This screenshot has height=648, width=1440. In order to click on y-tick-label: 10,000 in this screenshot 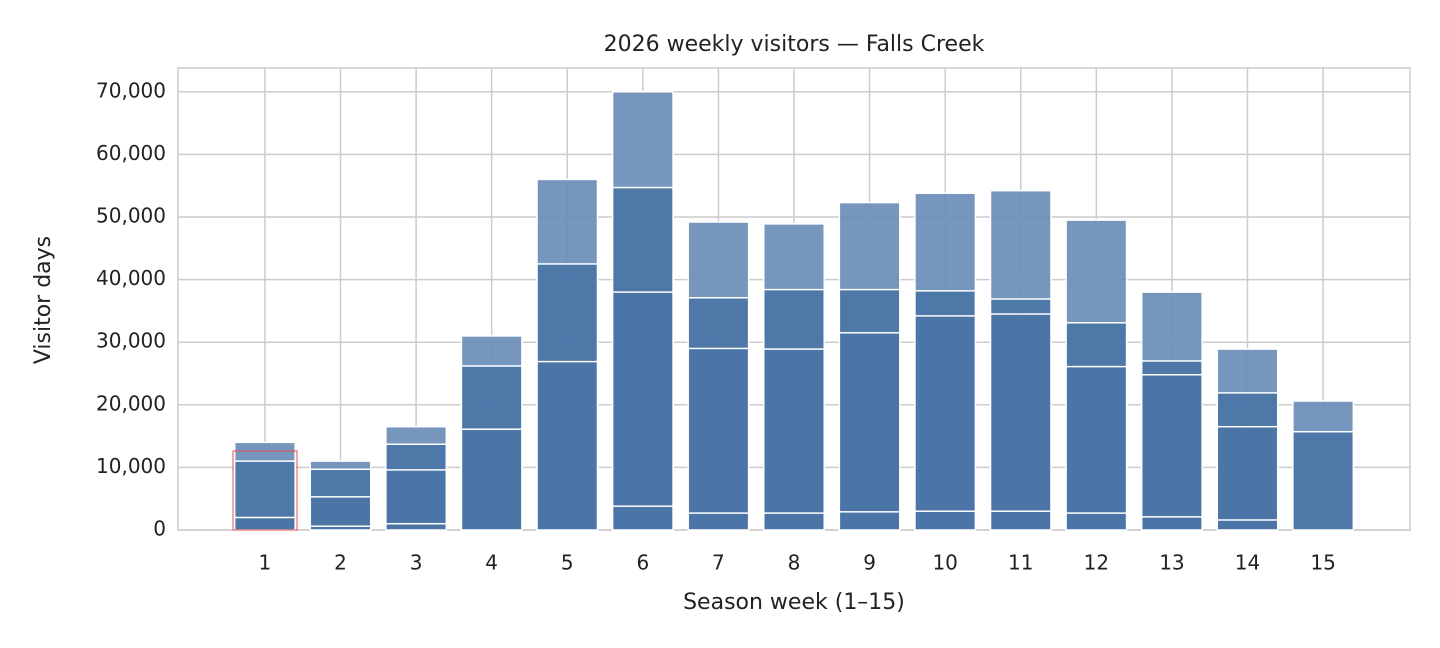, I will do `click(131, 466)`.